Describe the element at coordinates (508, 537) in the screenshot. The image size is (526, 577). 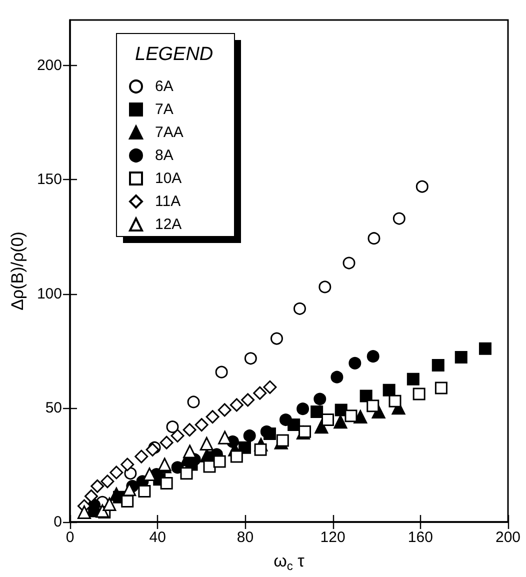
I see `x-tick-label: 200` at that location.